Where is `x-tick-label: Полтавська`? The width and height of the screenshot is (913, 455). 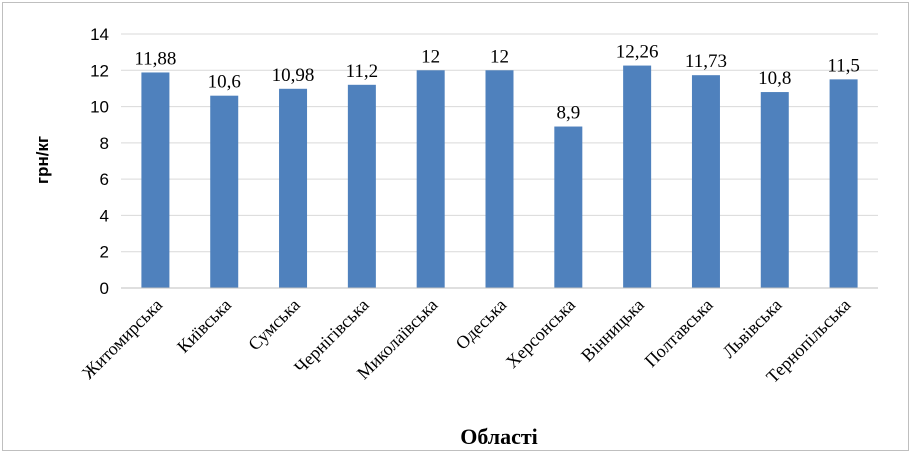
x-tick-label: Полтавська is located at coordinates (679, 333).